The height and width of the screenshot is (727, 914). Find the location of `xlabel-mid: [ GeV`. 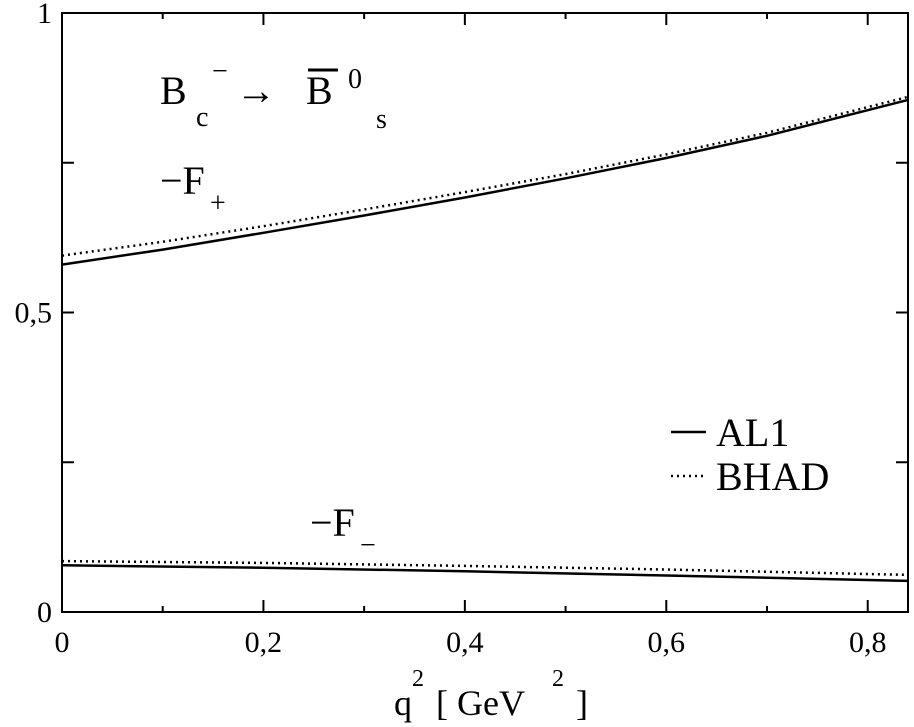

xlabel-mid: [ GeV is located at coordinates (480, 703).